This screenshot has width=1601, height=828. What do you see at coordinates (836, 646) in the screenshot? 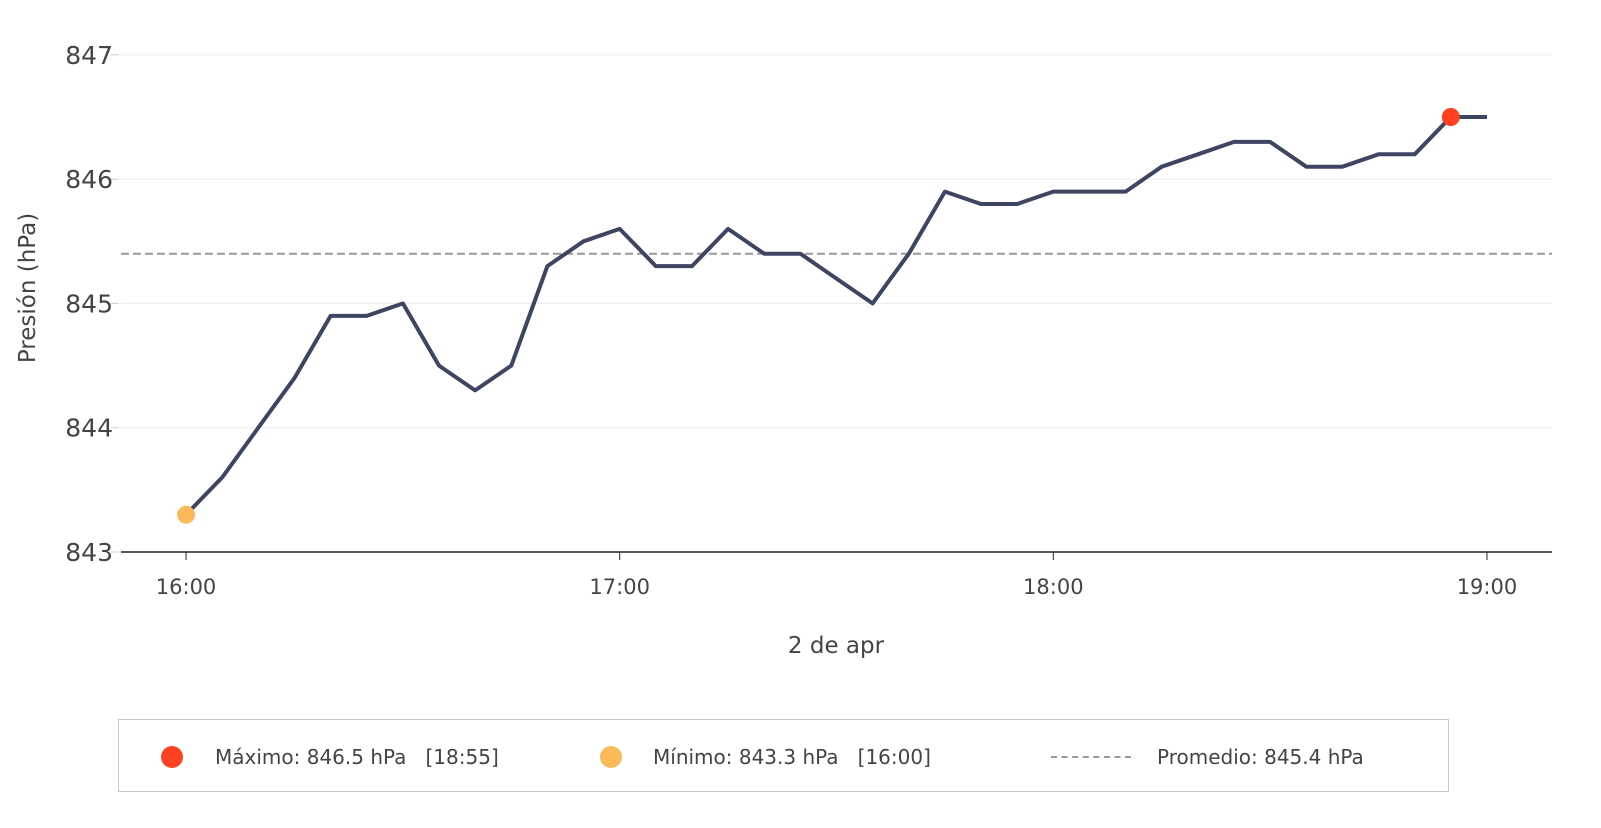
I see `x-axis-label: 2 de apr` at bounding box center [836, 646].